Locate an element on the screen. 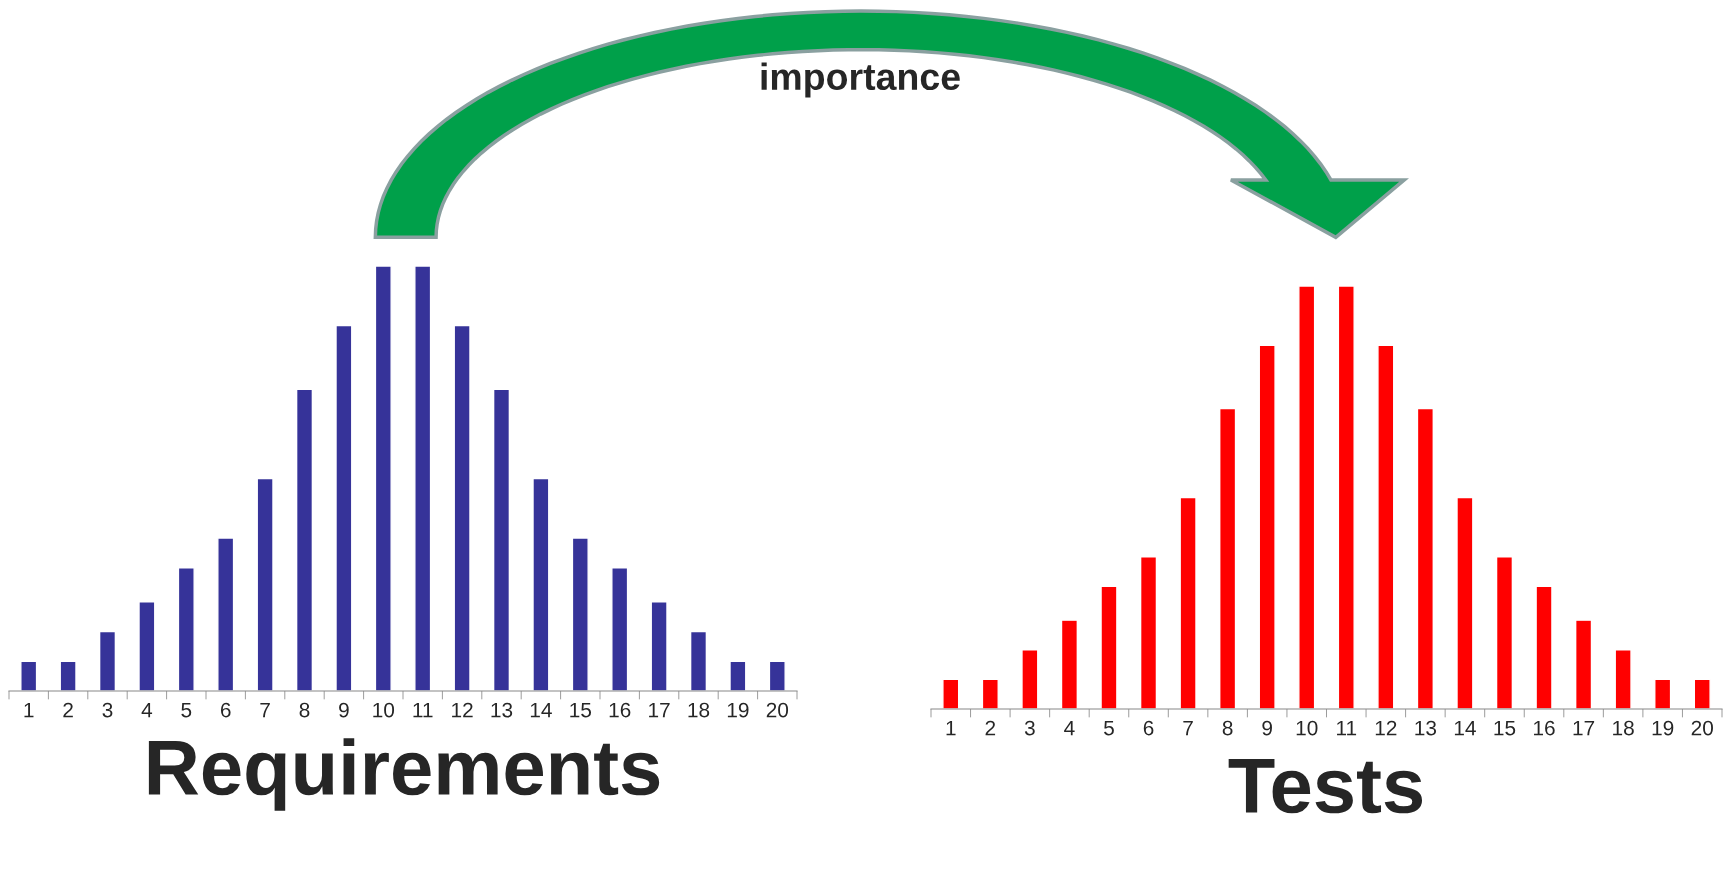  x-axis-title: Tests is located at coordinates (1325, 786).